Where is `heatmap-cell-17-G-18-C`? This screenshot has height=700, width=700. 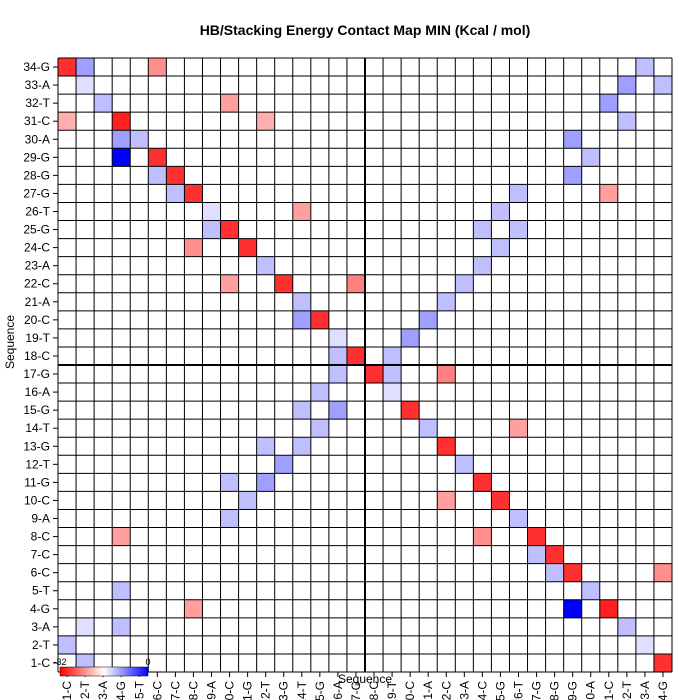 heatmap-cell-17-G-18-C is located at coordinates (374, 374).